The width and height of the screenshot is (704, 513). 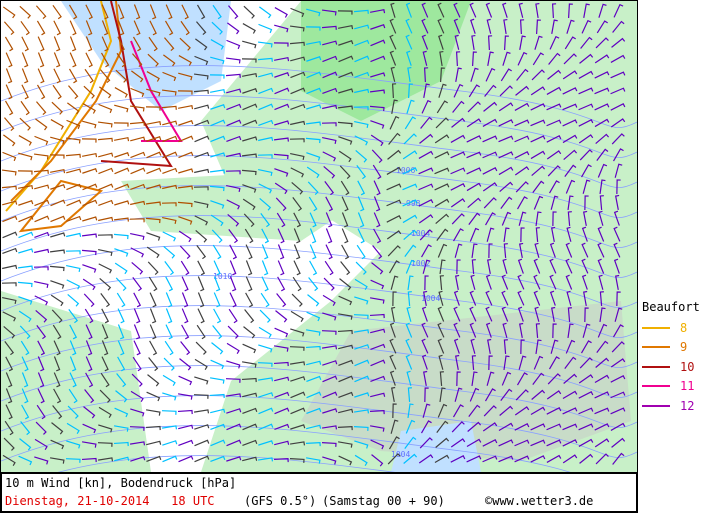 What do you see at coordinates (320, 246) in the screenshot?
I see `isobar` at bounding box center [320, 246].